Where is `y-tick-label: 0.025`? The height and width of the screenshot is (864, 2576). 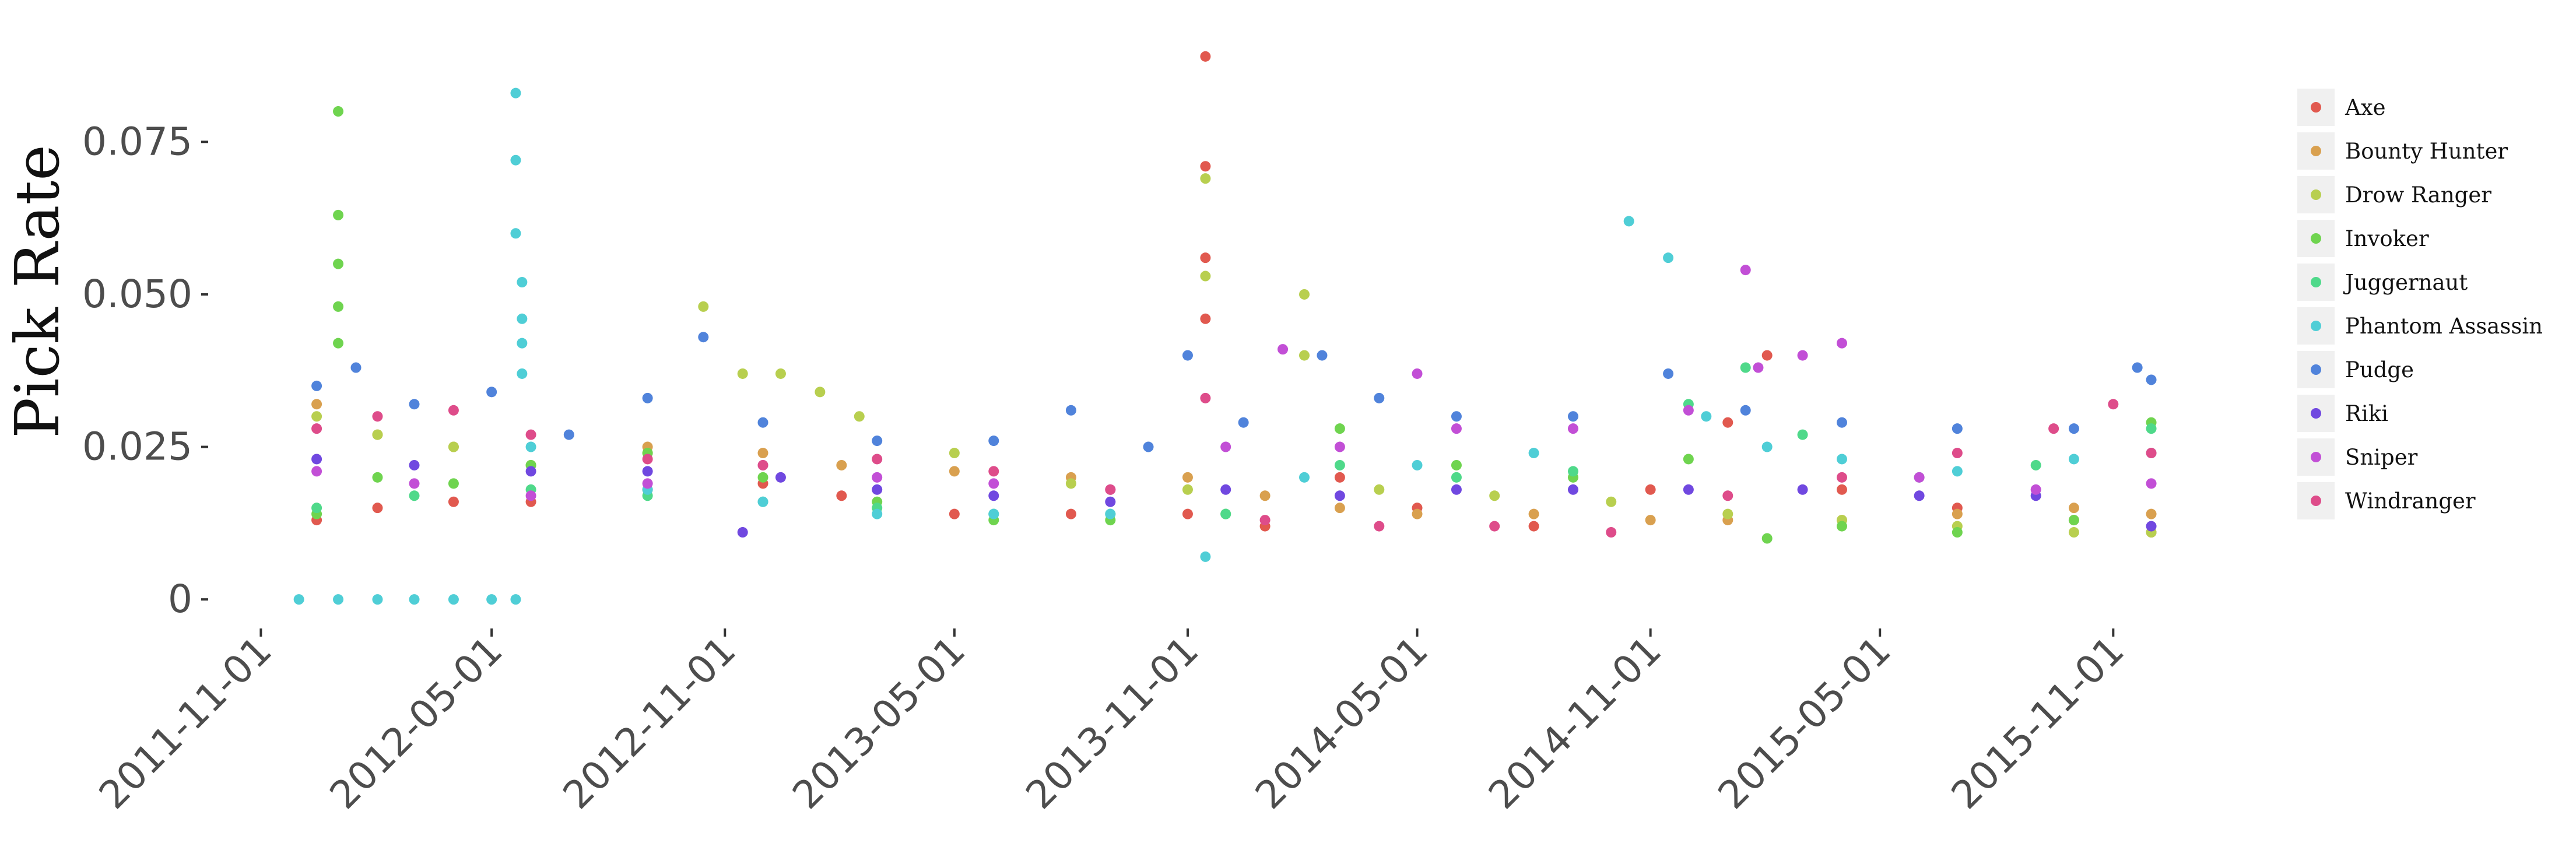
y-tick-label: 0.025 is located at coordinates (137, 446).